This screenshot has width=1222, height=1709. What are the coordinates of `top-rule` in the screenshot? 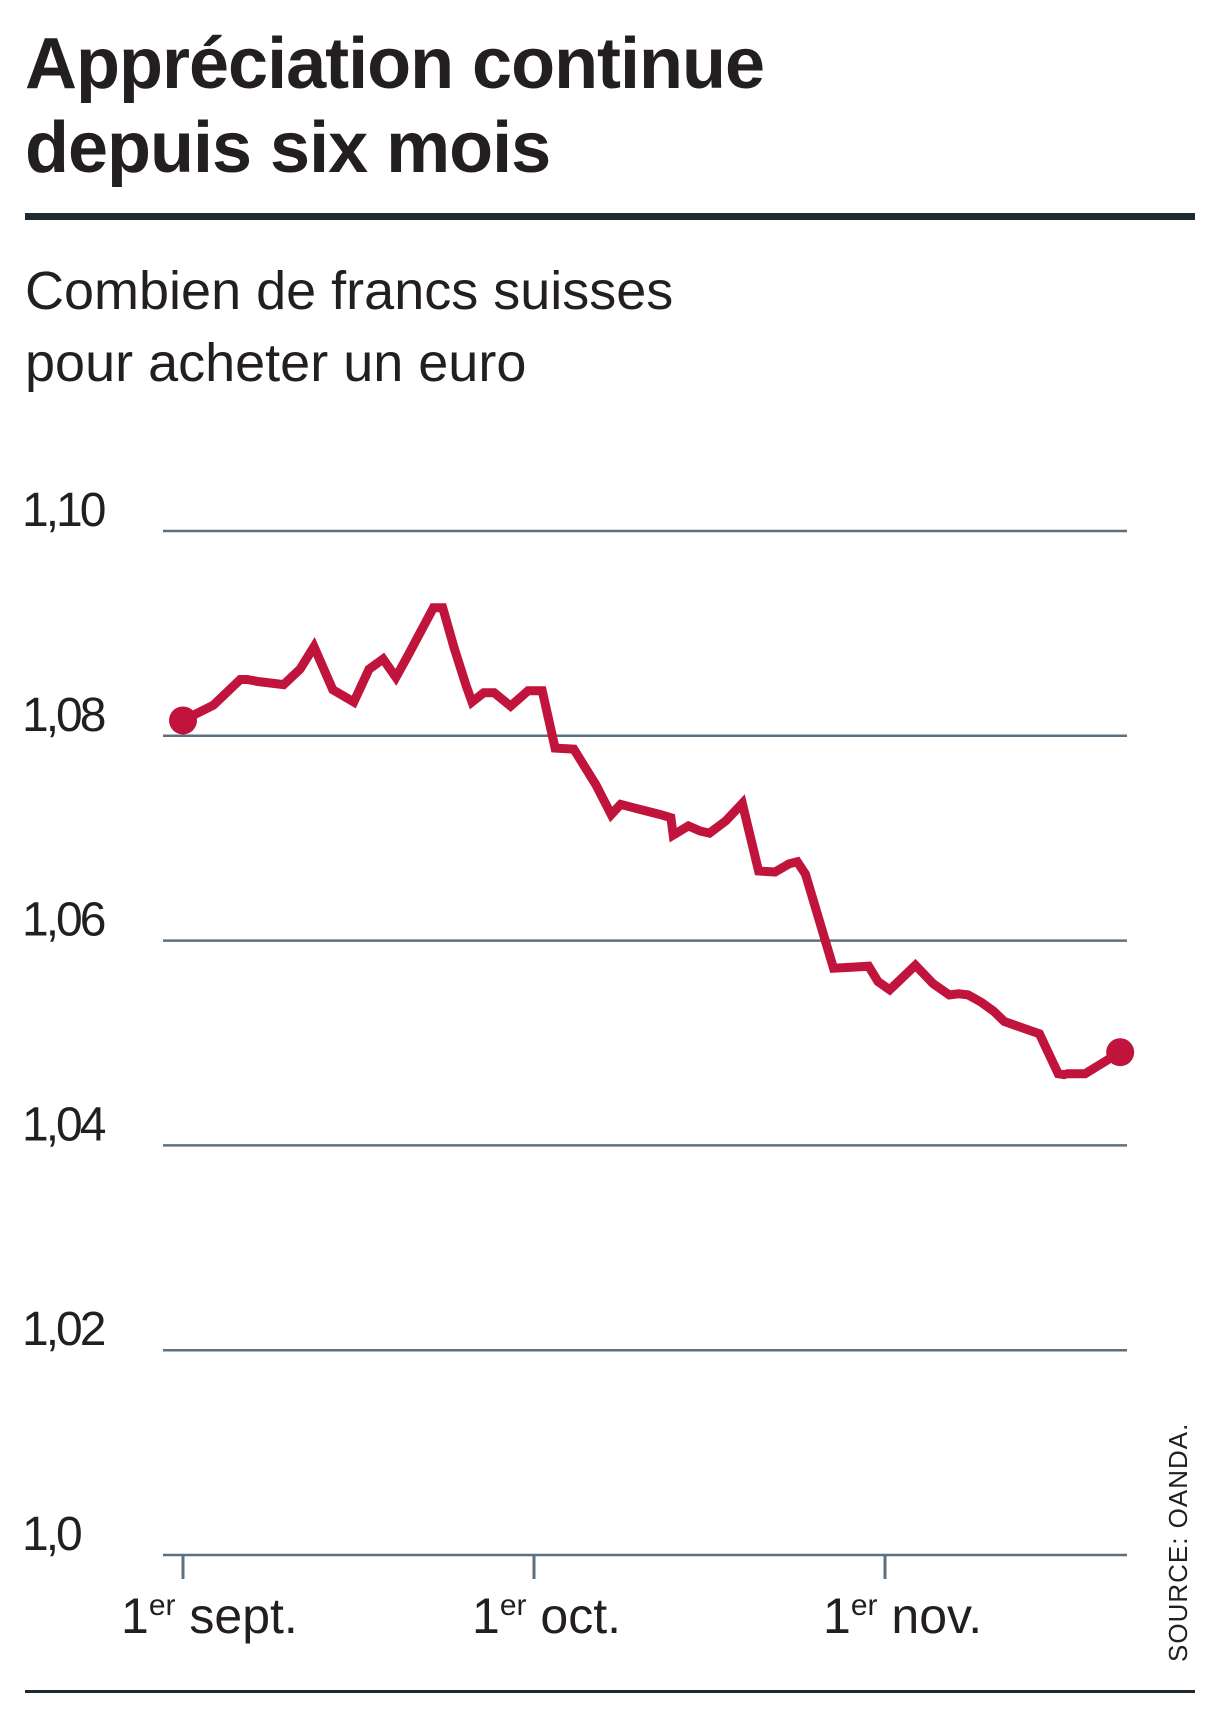 It's located at (610, 216).